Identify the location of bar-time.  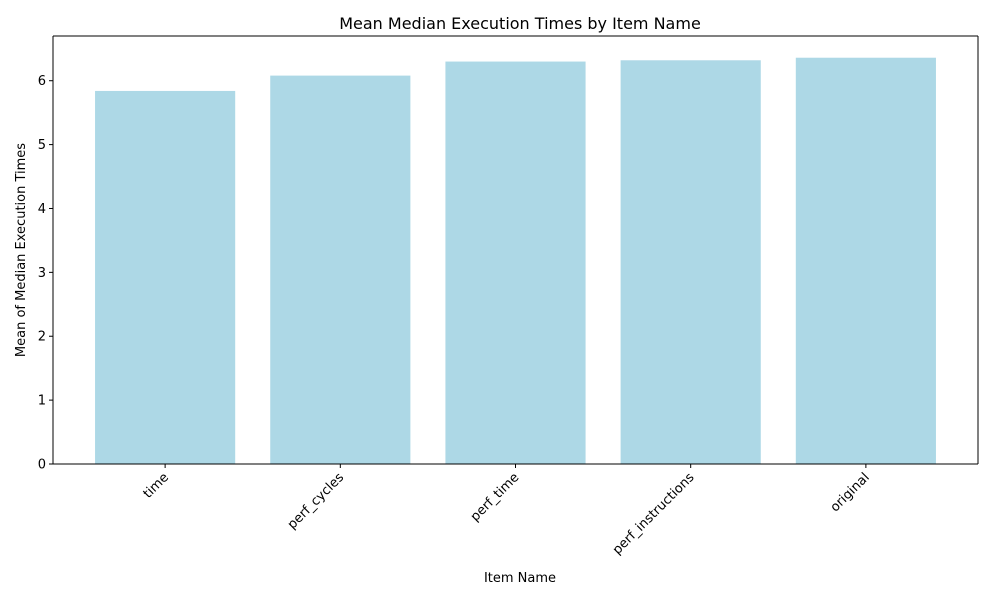
(165, 277).